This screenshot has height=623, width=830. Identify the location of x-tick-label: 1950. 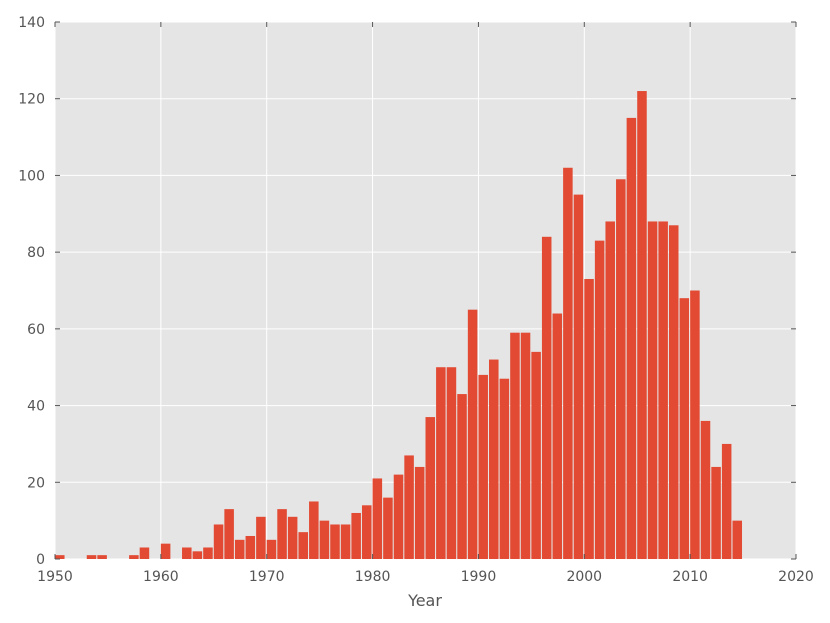
(55, 577).